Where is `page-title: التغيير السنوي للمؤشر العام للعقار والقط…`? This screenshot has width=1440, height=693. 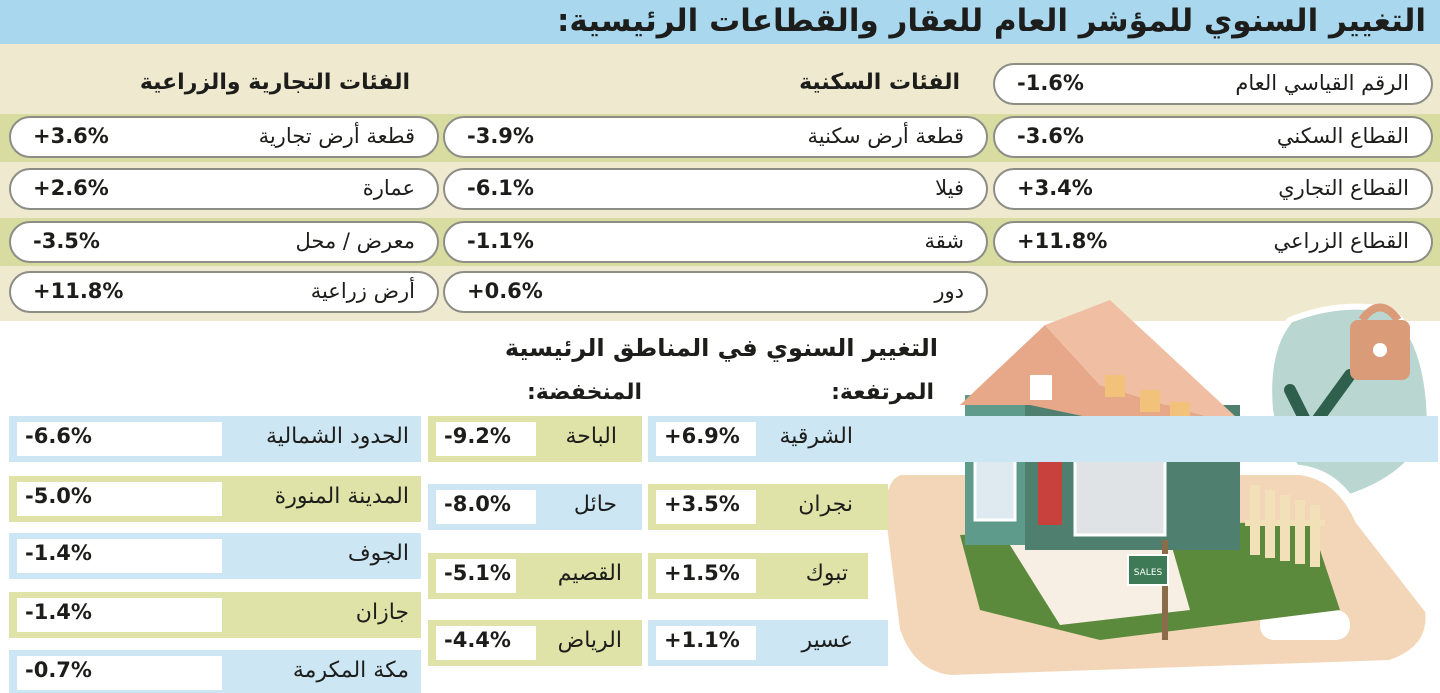 page-title: التغيير السنوي للمؤشر العام للعقار والقط… is located at coordinates (991, 21).